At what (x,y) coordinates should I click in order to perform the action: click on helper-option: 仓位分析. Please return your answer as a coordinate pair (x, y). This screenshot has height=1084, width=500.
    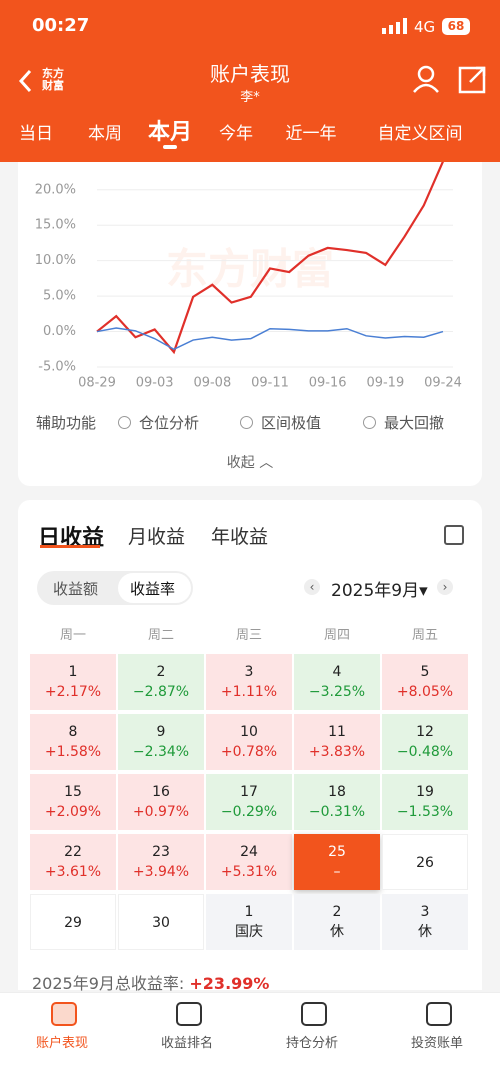
    Looking at the image, I should click on (158, 422).